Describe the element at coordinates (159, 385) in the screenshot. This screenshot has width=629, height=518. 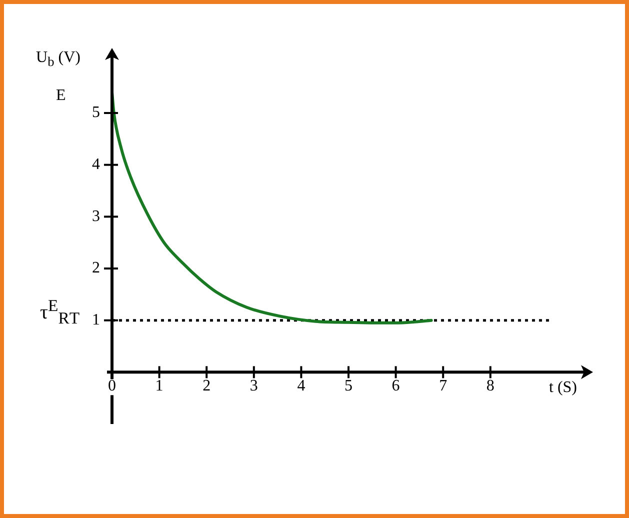
I see `x-tick-label: 1` at that location.